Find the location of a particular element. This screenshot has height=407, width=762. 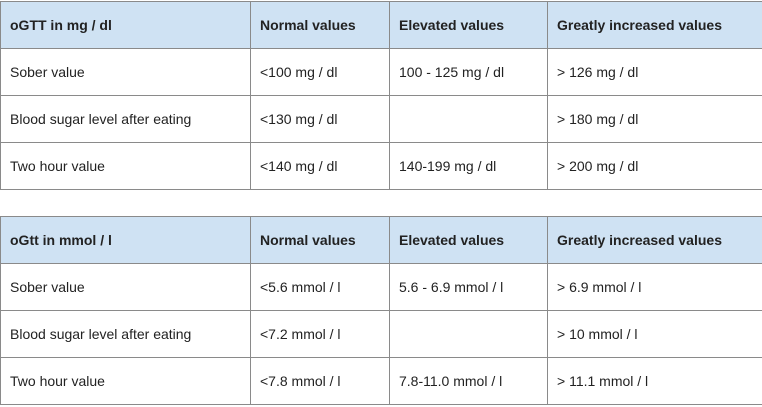

header-cell-test: oGtt in mmol / l is located at coordinates (125, 240).